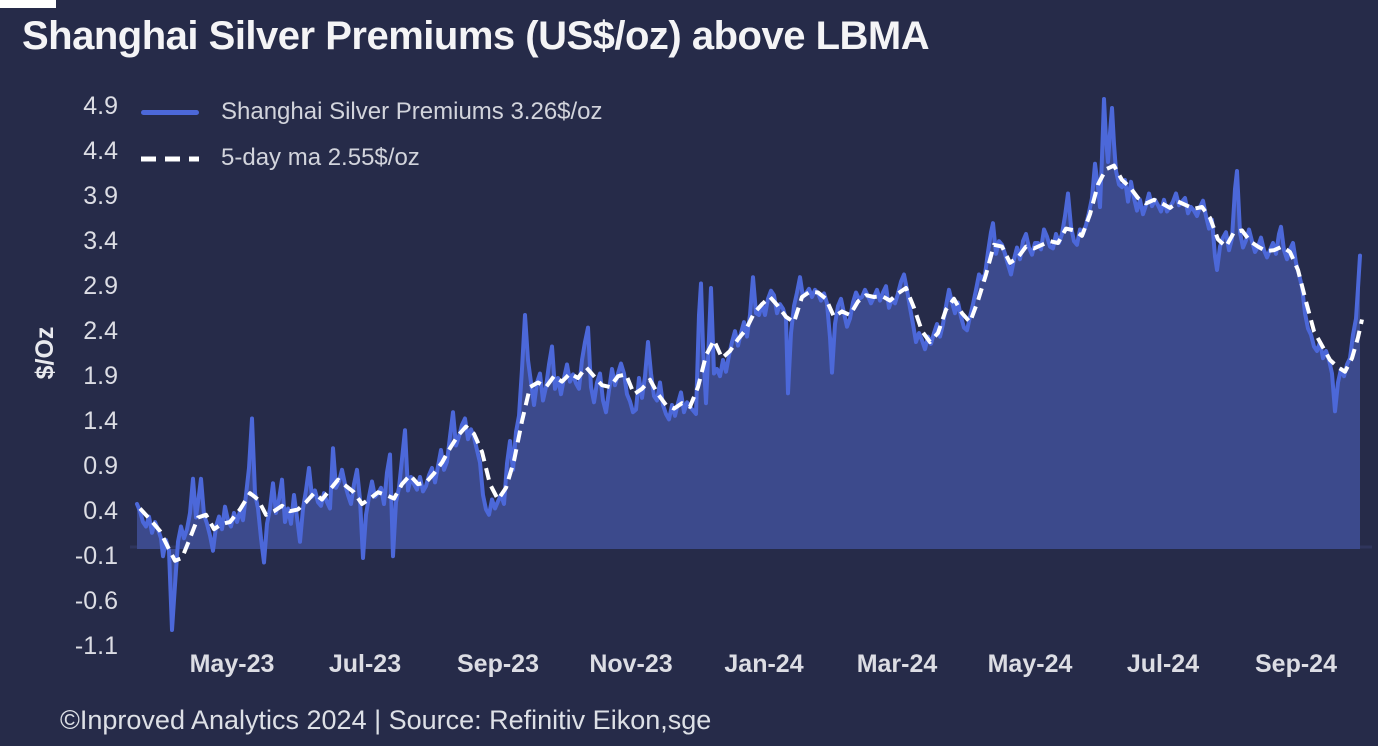  I want to click on legend-item-premium: Shanghai Silver Premiums 3.26$/oz, so click(372, 112).